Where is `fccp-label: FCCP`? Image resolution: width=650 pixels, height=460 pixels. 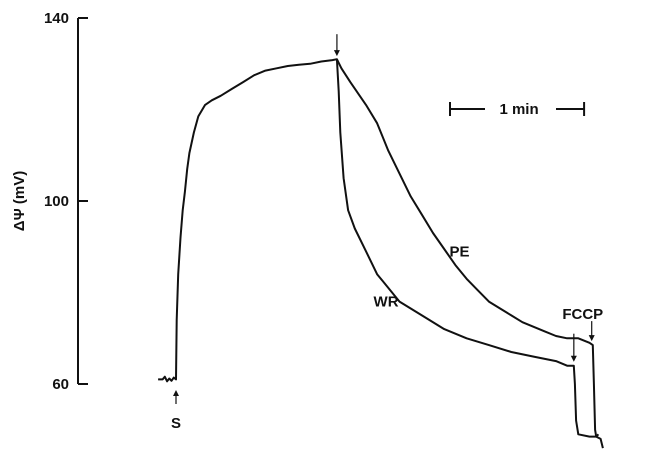
fccp-label: FCCP is located at coordinates (582, 314).